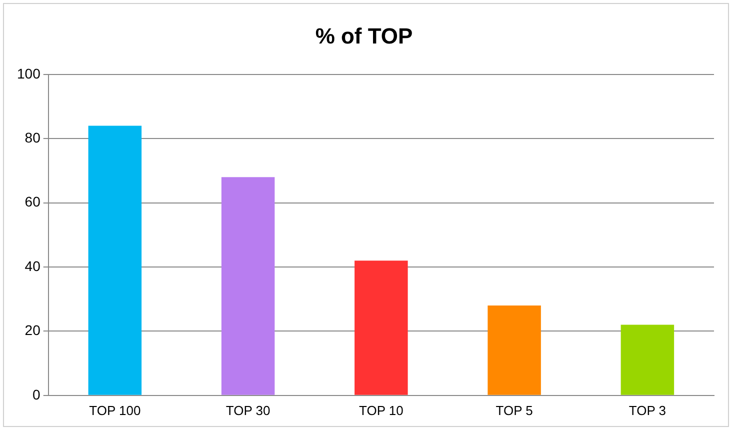 This screenshot has height=431, width=733. What do you see at coordinates (29, 73) in the screenshot?
I see `y-tick-label: 100` at bounding box center [29, 73].